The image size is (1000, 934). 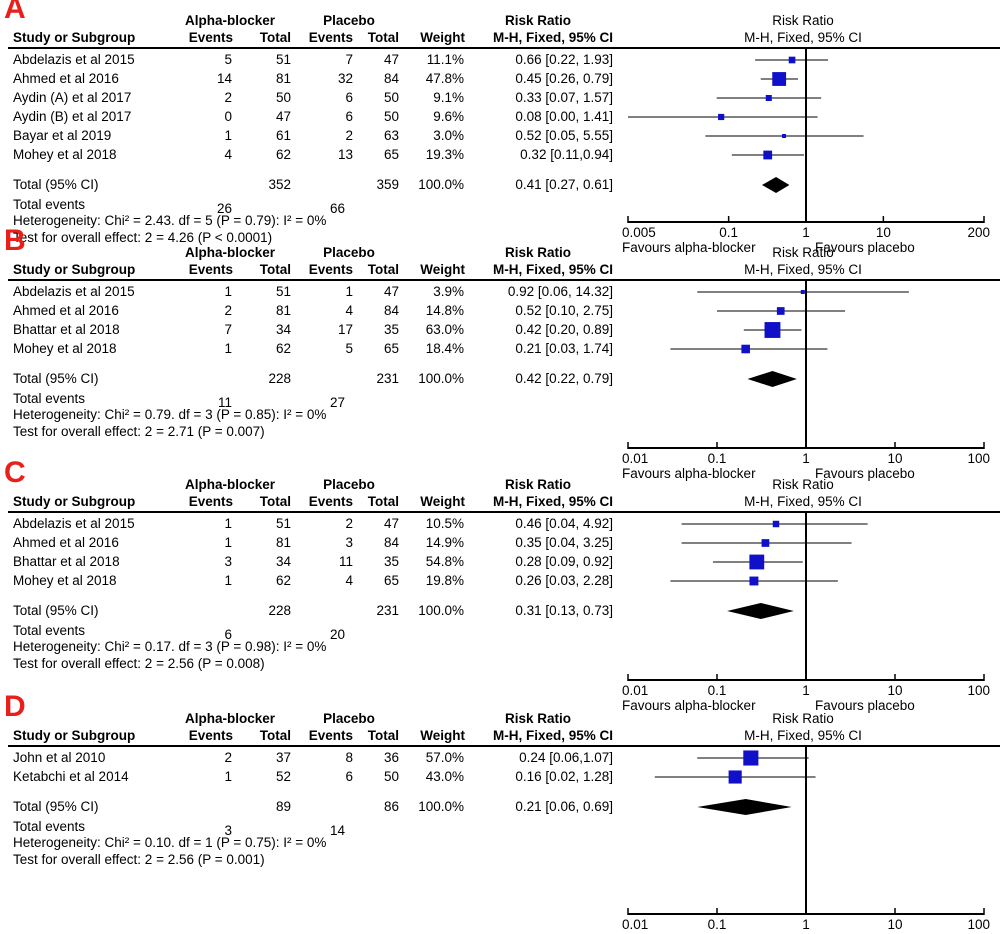 What do you see at coordinates (337, 402) in the screenshot?
I see `events2-sum: 27` at bounding box center [337, 402].